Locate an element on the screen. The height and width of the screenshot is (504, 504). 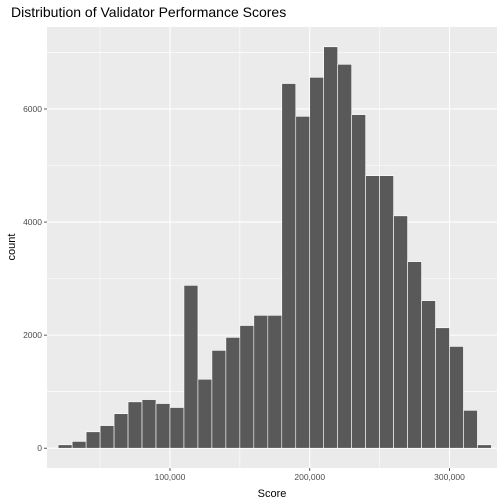
x-axis-ticks: 100,000 200,000 300,000 is located at coordinates (310, 475).